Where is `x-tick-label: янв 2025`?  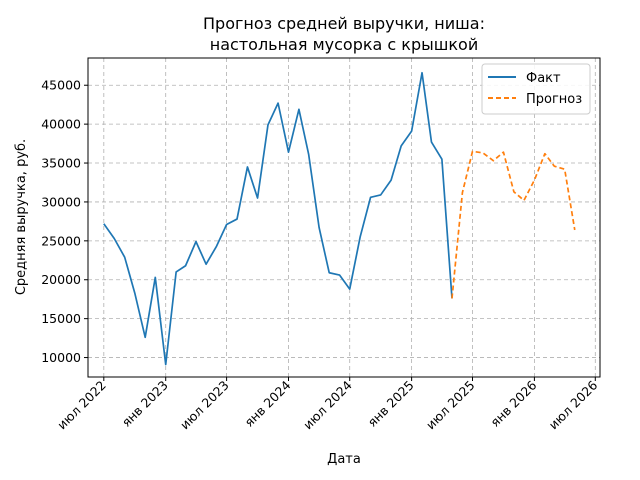 x-tick-label: янв 2025 is located at coordinates (391, 404).